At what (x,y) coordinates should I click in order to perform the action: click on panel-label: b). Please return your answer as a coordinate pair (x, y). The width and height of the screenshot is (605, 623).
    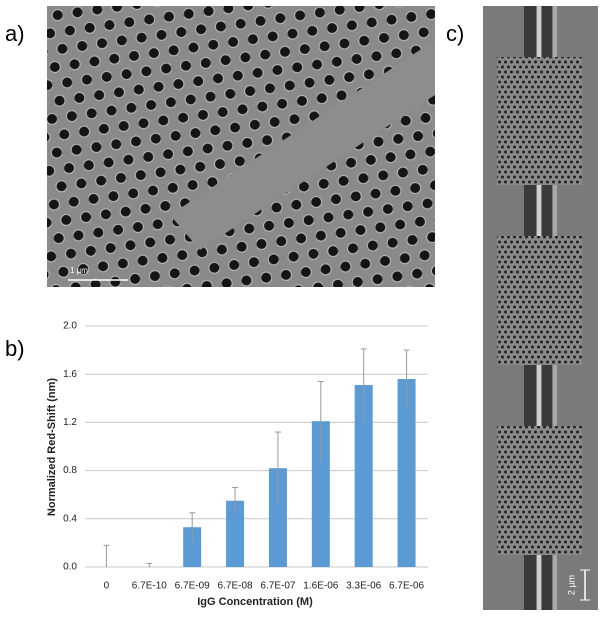
    Looking at the image, I should click on (15, 348).